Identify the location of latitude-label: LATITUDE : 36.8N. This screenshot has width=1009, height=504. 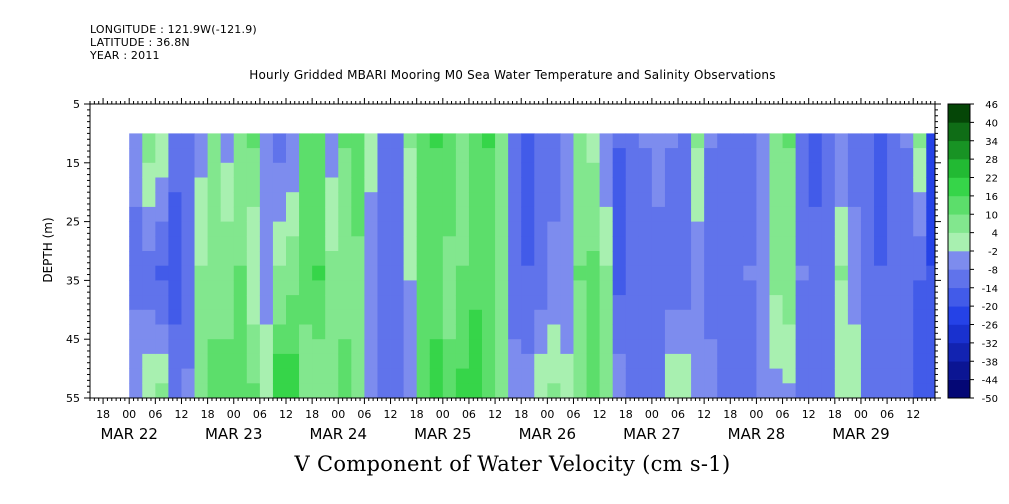
(140, 42).